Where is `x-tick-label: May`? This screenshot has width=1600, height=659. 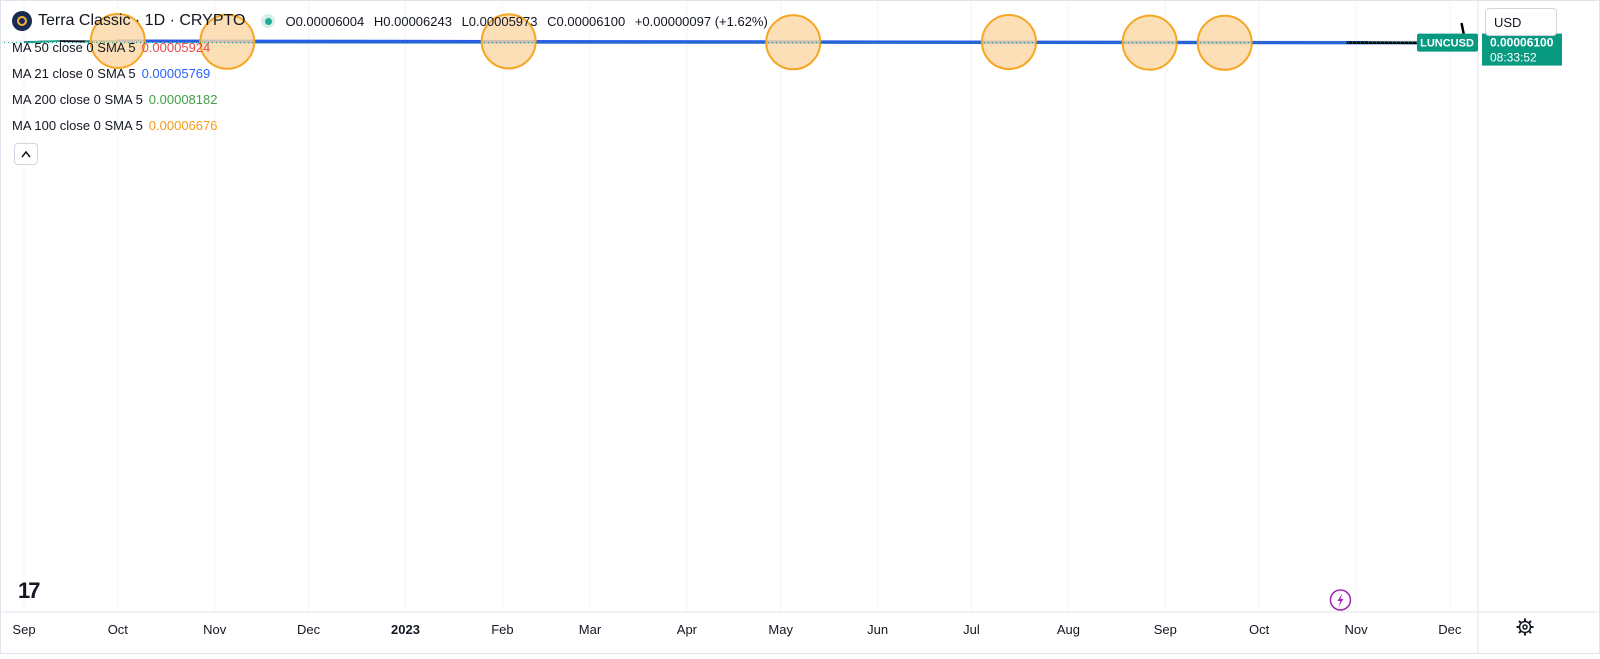
x-tick-label: May is located at coordinates (780, 629).